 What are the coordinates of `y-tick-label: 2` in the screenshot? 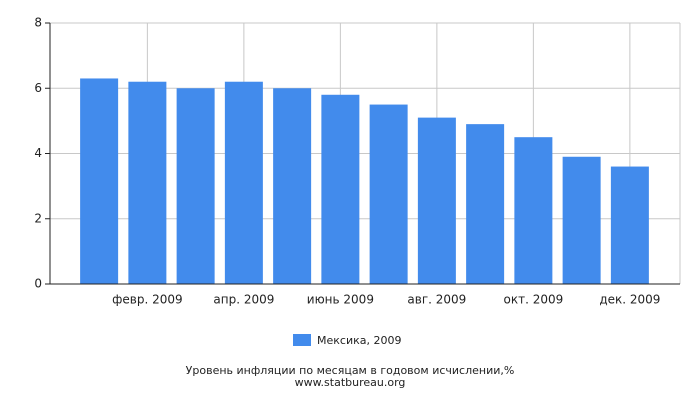 It's located at (38, 218).